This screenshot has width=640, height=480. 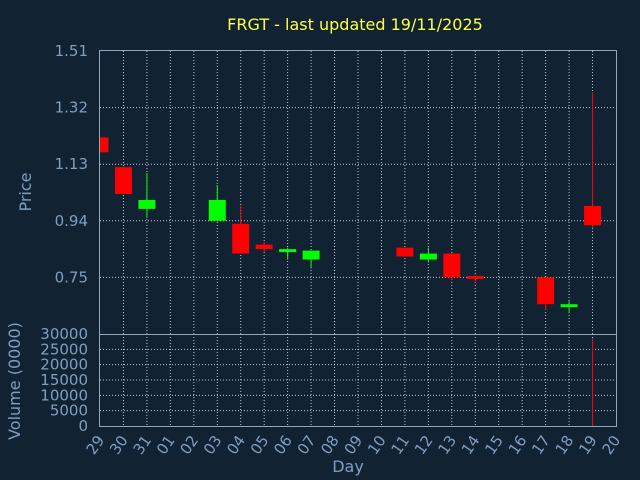 What do you see at coordinates (71, 221) in the screenshot?
I see `price-tick-label: 0.94` at bounding box center [71, 221].